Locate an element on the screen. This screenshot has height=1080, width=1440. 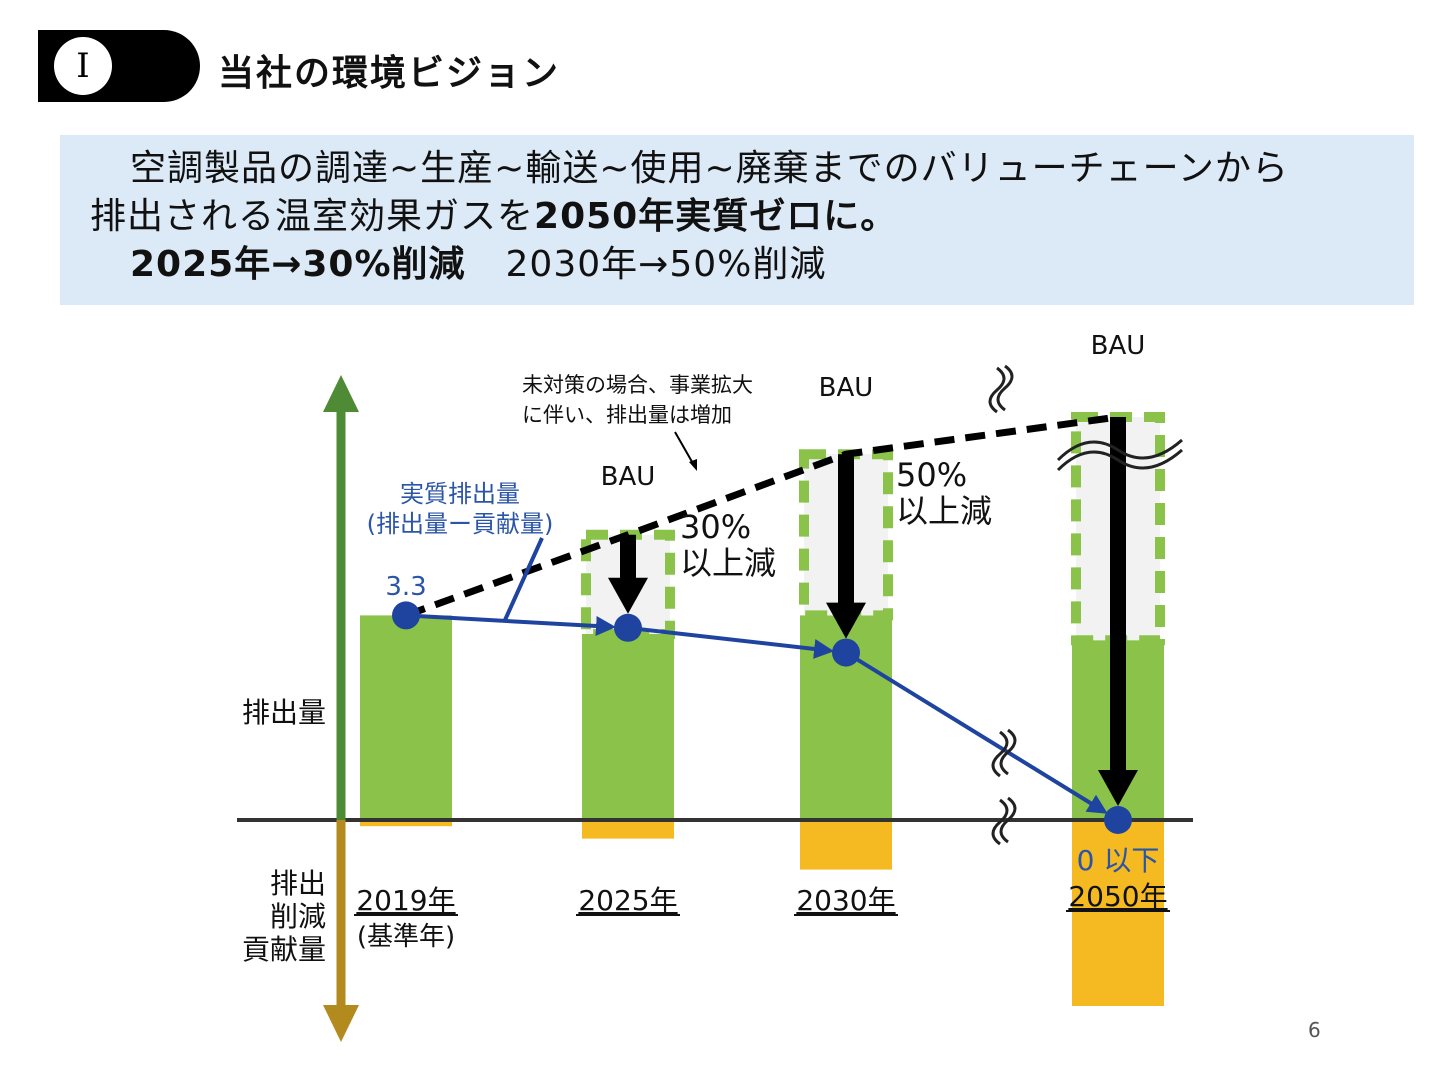
vision-line-2-text: 排出される温室効果ガスを is located at coordinates (312, 216).